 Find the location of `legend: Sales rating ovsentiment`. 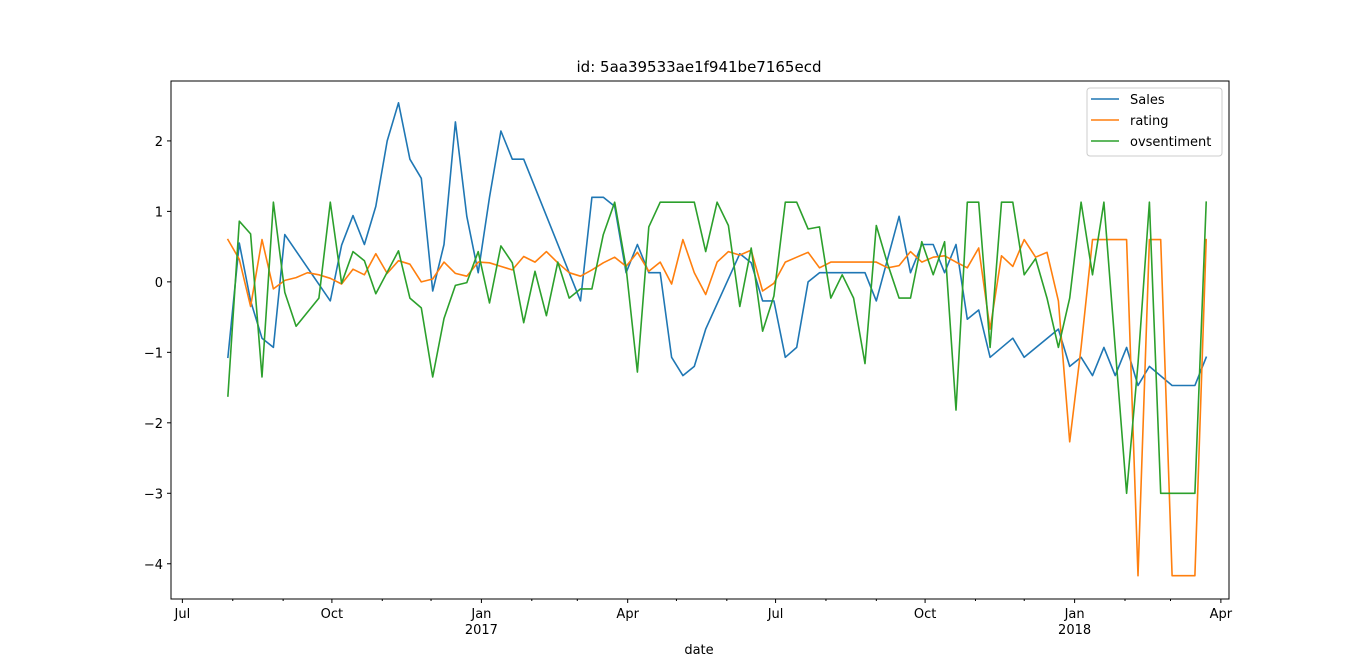

legend: Sales rating ovsentiment is located at coordinates (1154, 122).